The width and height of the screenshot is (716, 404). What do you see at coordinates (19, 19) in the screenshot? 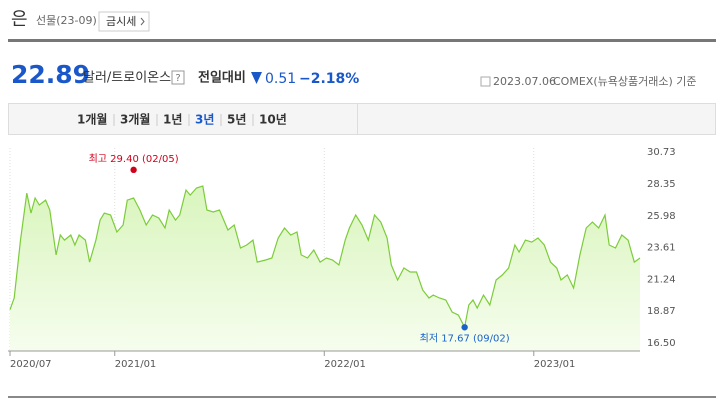
I see `title: 은` at bounding box center [19, 19].